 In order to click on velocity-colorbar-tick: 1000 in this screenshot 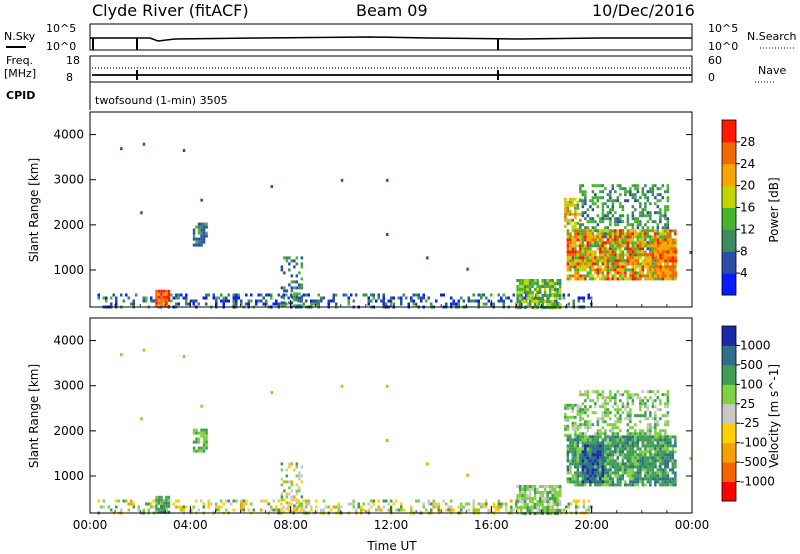, I will do `click(755, 345)`.